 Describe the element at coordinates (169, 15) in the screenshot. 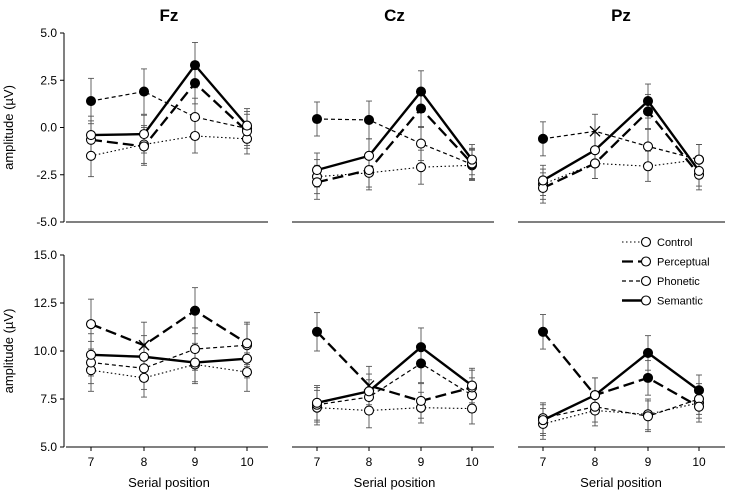

I see `panel-title-fz: Fz` at that location.